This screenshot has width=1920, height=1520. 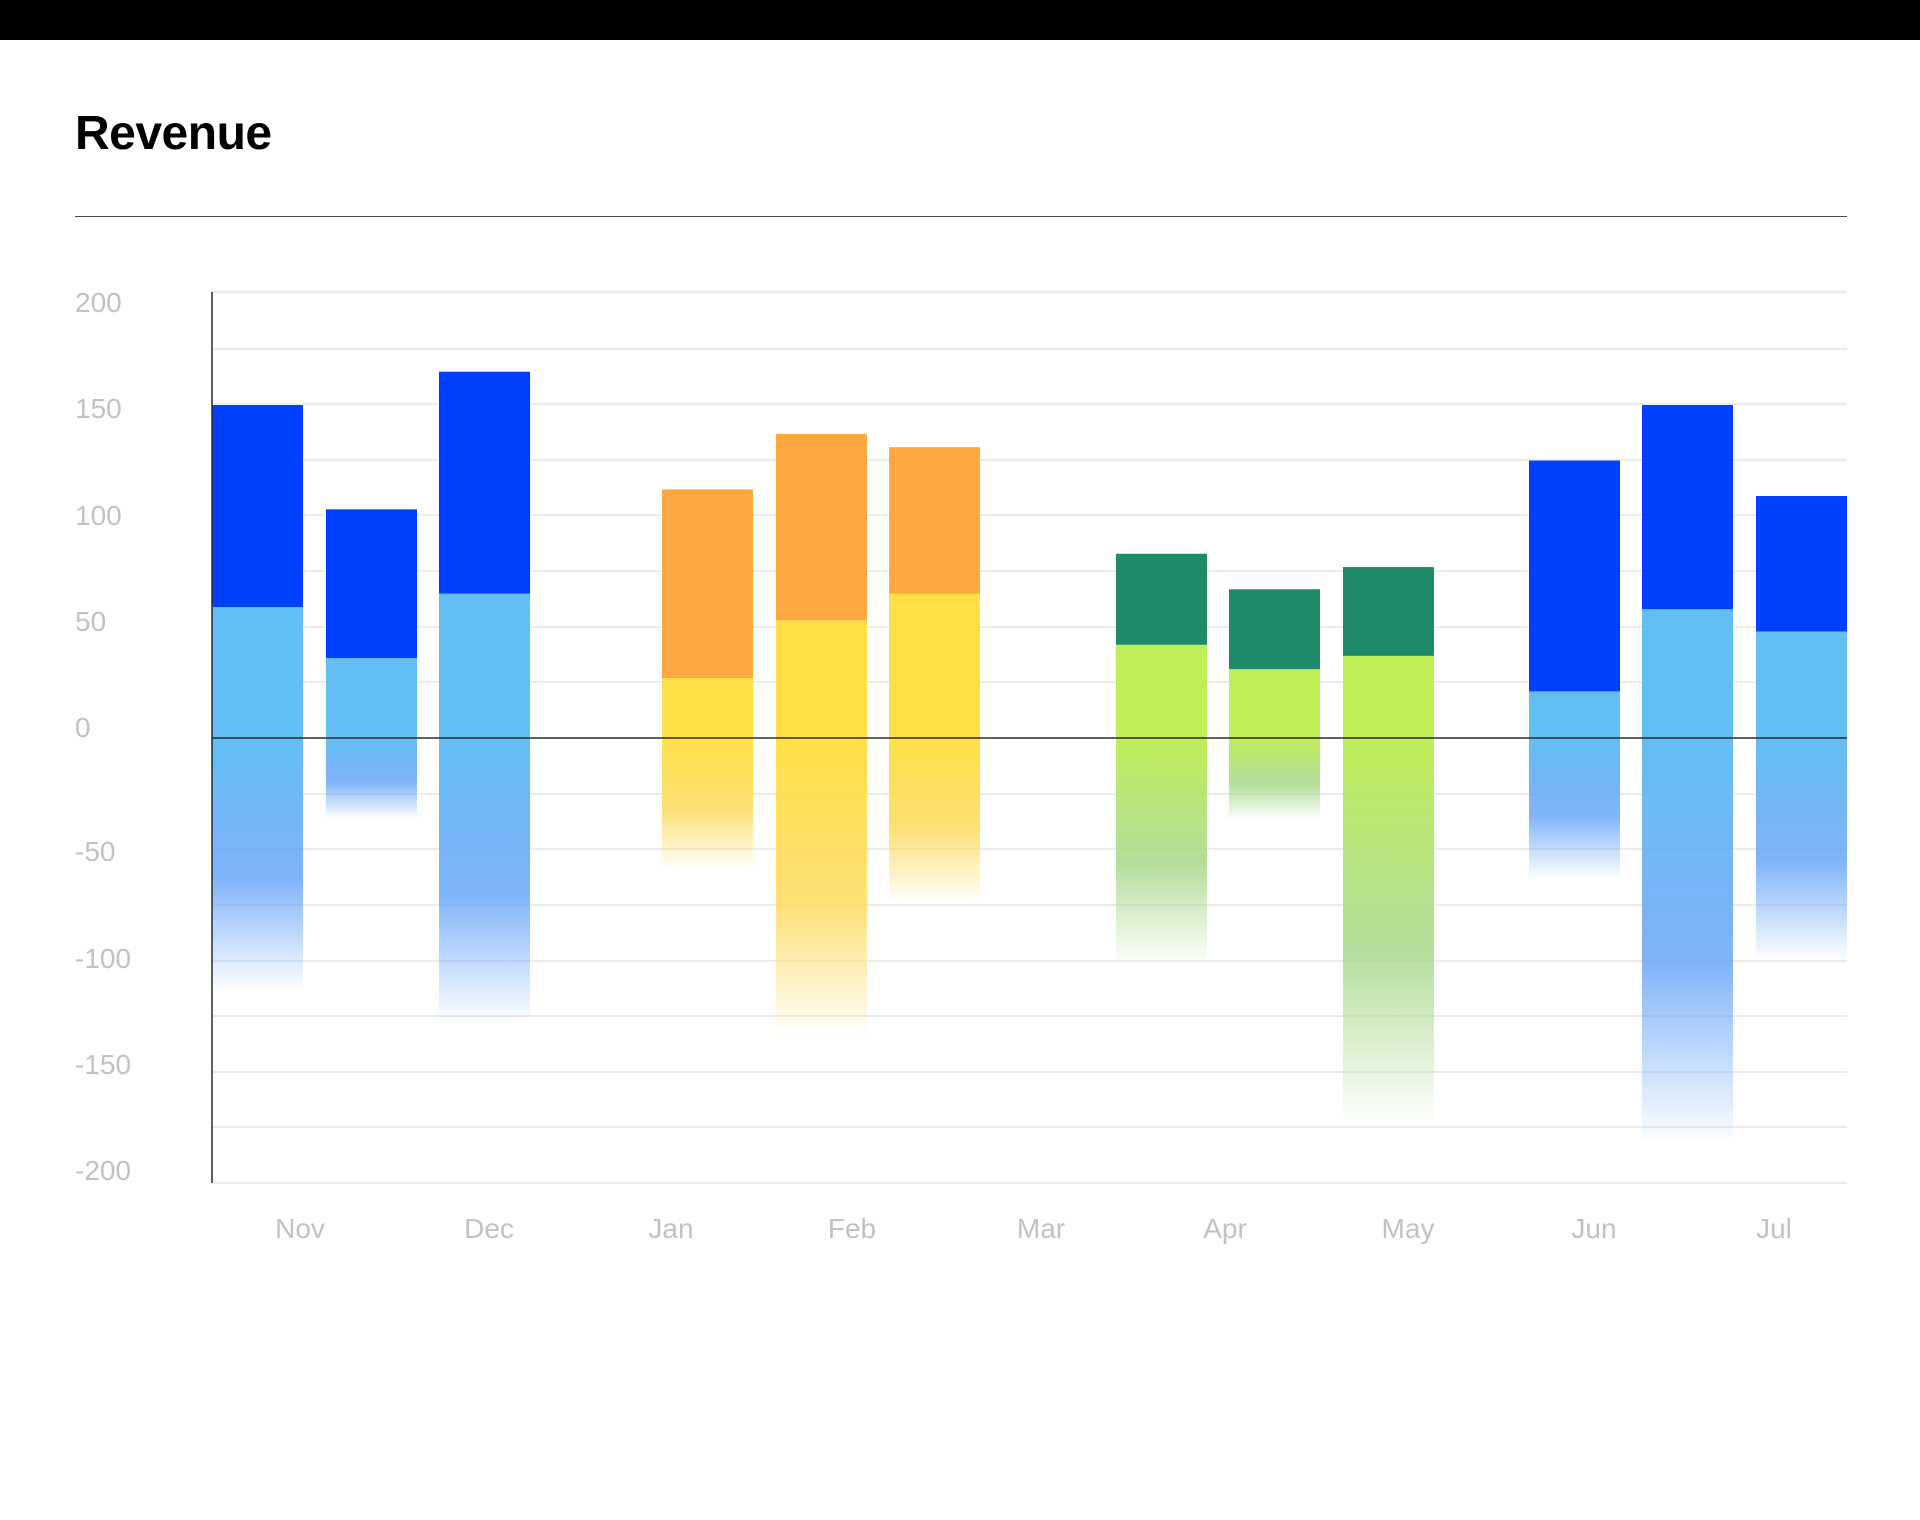 I want to click on title-divider, so click(x=961, y=216).